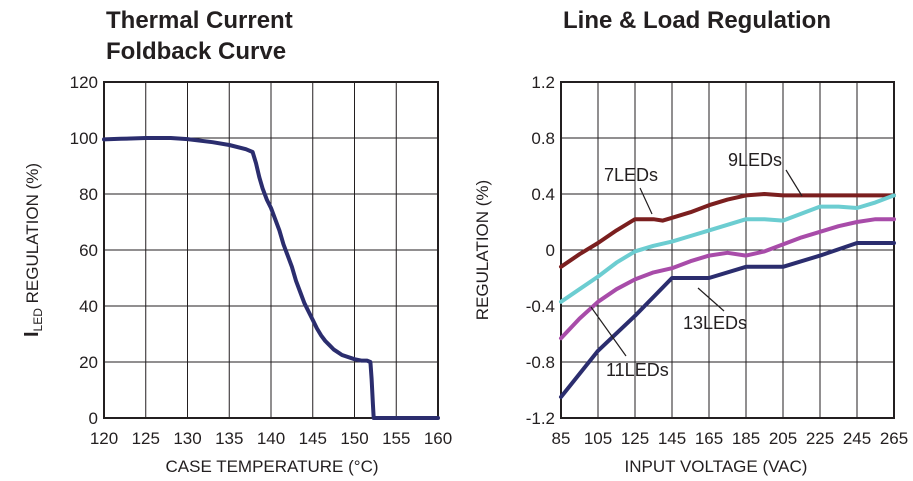  What do you see at coordinates (543, 138) in the screenshot?
I see `regulation-y-tick-label: 0.8` at bounding box center [543, 138].